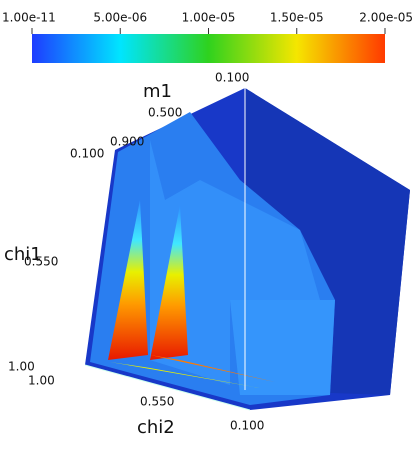 This screenshot has width=415, height=464. I want to click on axis-tick-label: 0.500, so click(165, 113).